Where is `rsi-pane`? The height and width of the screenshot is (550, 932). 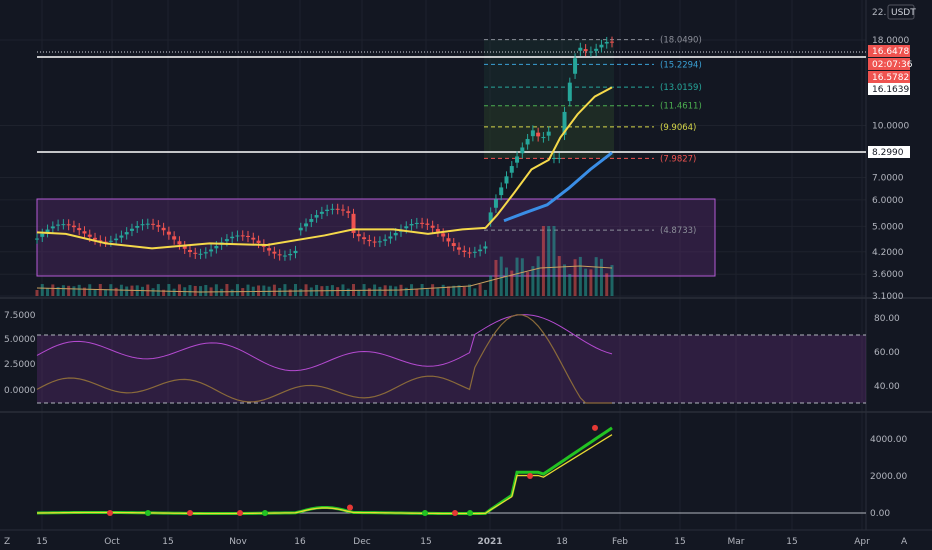 rsi-pane is located at coordinates (451, 359).